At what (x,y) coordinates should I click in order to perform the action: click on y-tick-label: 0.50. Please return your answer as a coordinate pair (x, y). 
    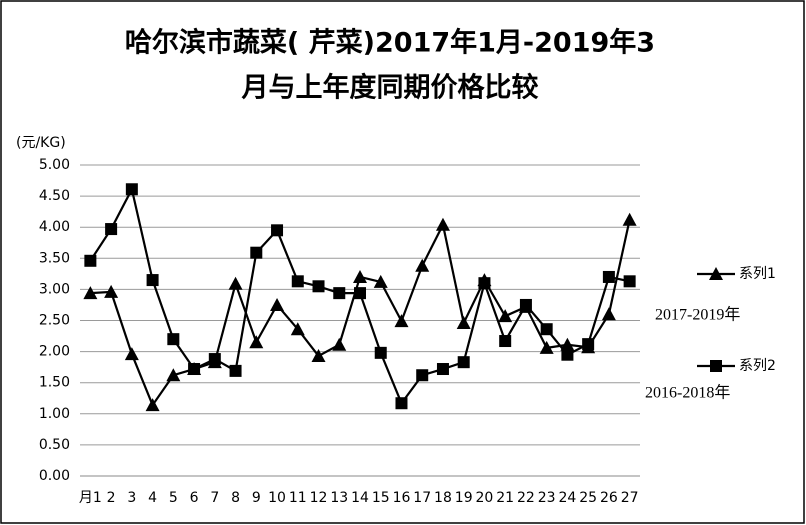
    Looking at the image, I should click on (54, 445).